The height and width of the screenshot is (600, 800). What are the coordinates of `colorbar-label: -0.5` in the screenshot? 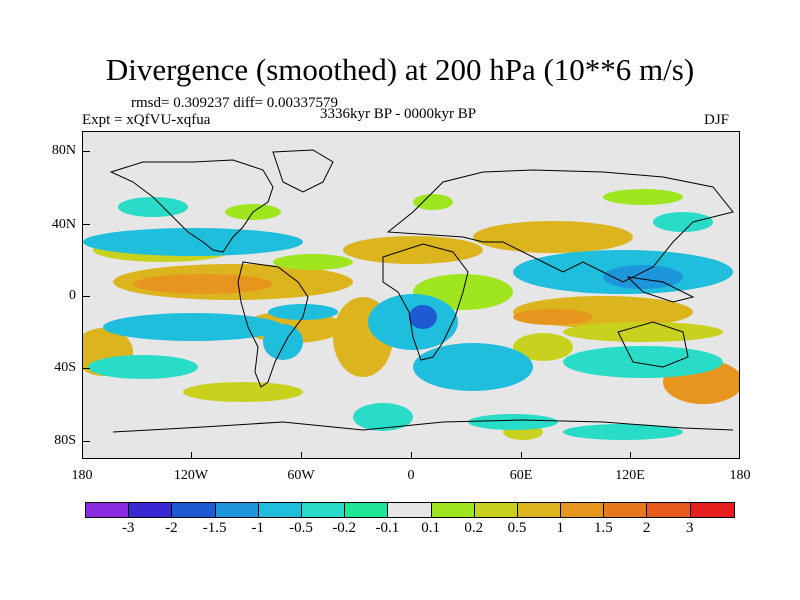 It's located at (301, 528).